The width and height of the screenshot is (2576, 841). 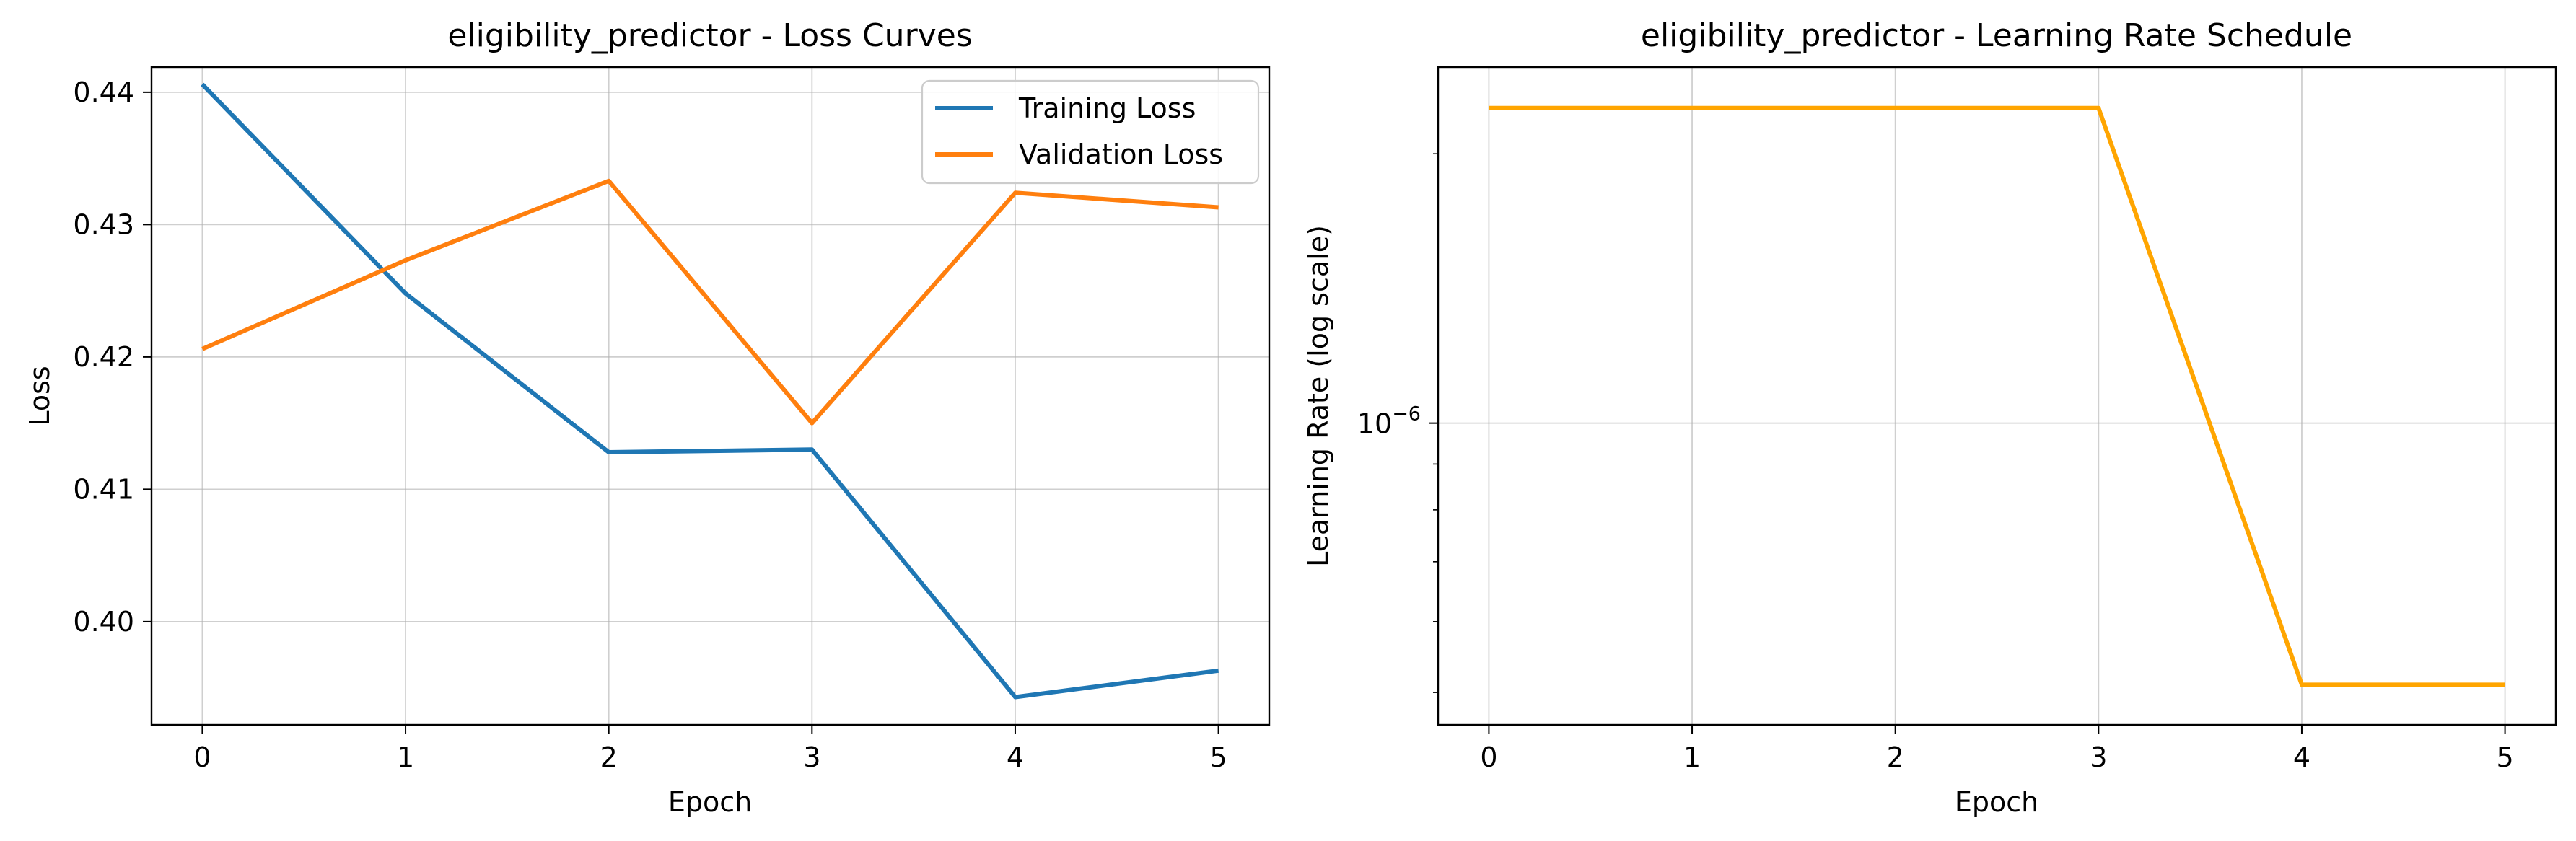 I want to click on tick-exponent: −6, so click(x=1406, y=414).